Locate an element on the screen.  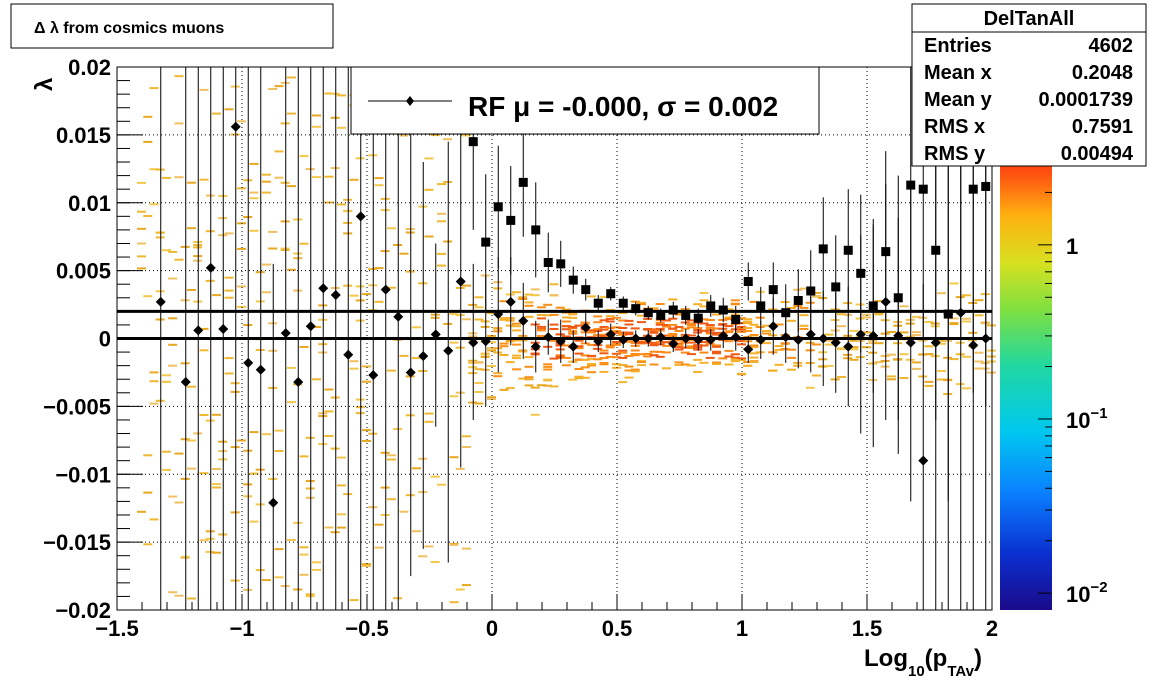
color-scale-tick-label: 1 is located at coordinates (1072, 246).